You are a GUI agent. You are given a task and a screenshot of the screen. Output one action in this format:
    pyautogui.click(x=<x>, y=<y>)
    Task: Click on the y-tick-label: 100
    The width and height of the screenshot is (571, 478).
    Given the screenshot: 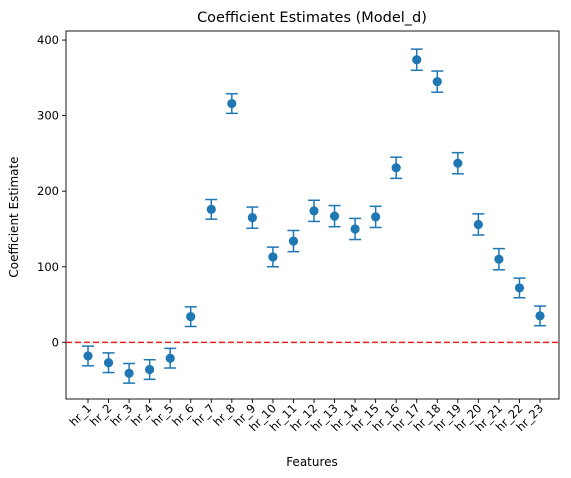 What is the action you would take?
    pyautogui.click(x=48, y=267)
    